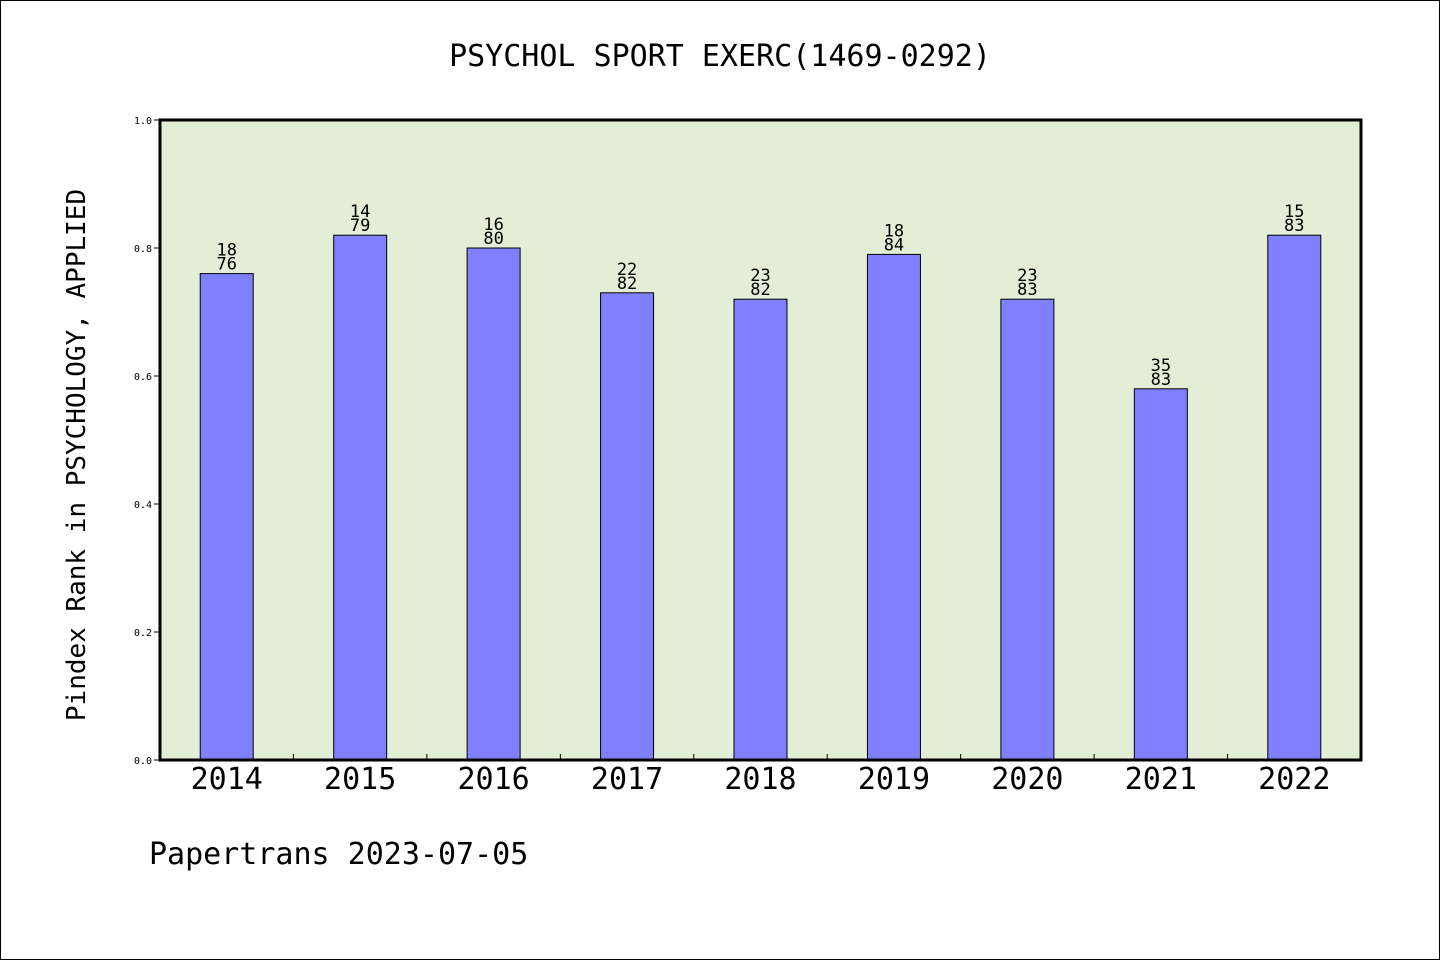  Describe the element at coordinates (143, 761) in the screenshot. I see `y-tick-label: 0.0` at that location.